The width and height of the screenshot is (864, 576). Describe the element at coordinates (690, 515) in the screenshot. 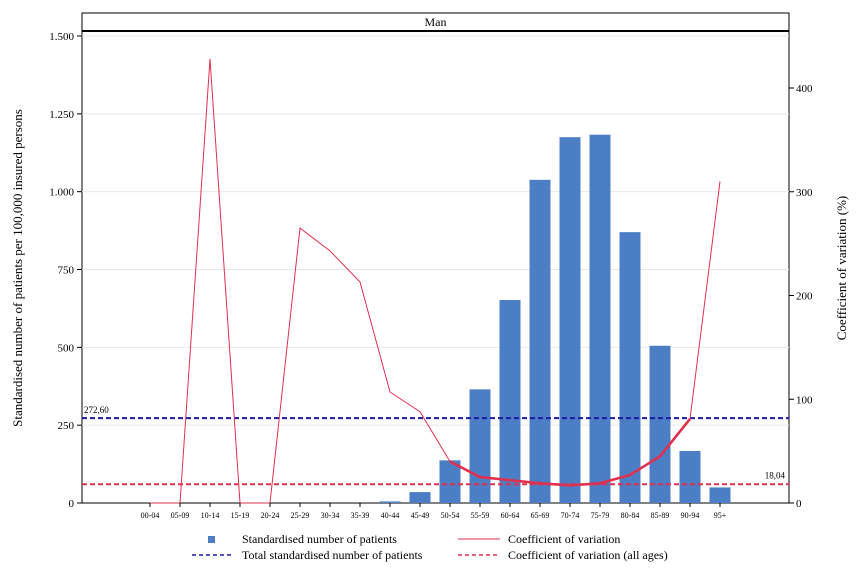

I see `x-tick-label: 90-94` at that location.